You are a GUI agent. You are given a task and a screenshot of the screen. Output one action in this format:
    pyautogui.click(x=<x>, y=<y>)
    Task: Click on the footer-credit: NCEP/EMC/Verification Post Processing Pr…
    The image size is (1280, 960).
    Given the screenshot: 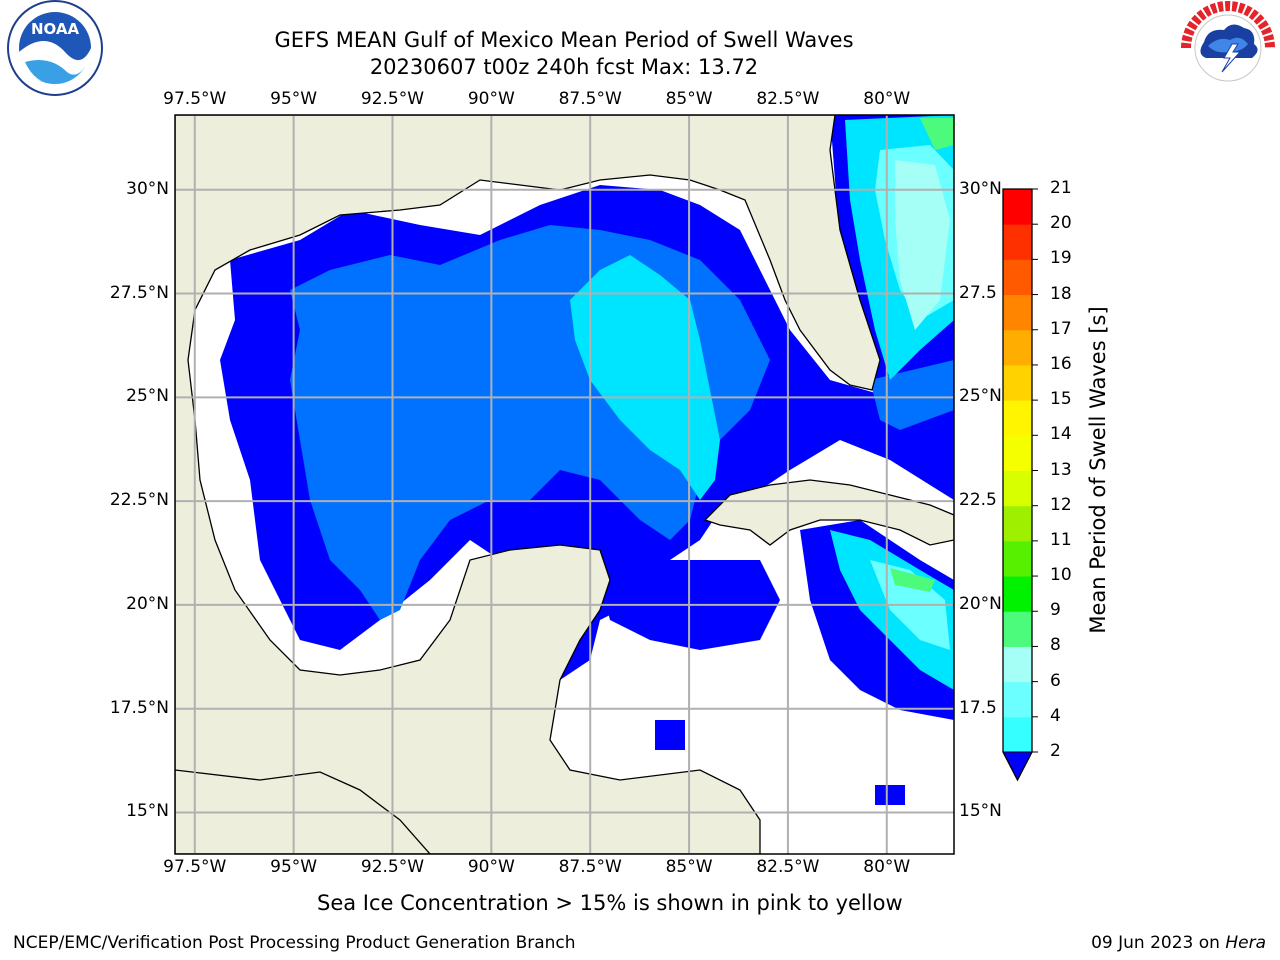 What is the action you would take?
    pyautogui.click(x=294, y=943)
    